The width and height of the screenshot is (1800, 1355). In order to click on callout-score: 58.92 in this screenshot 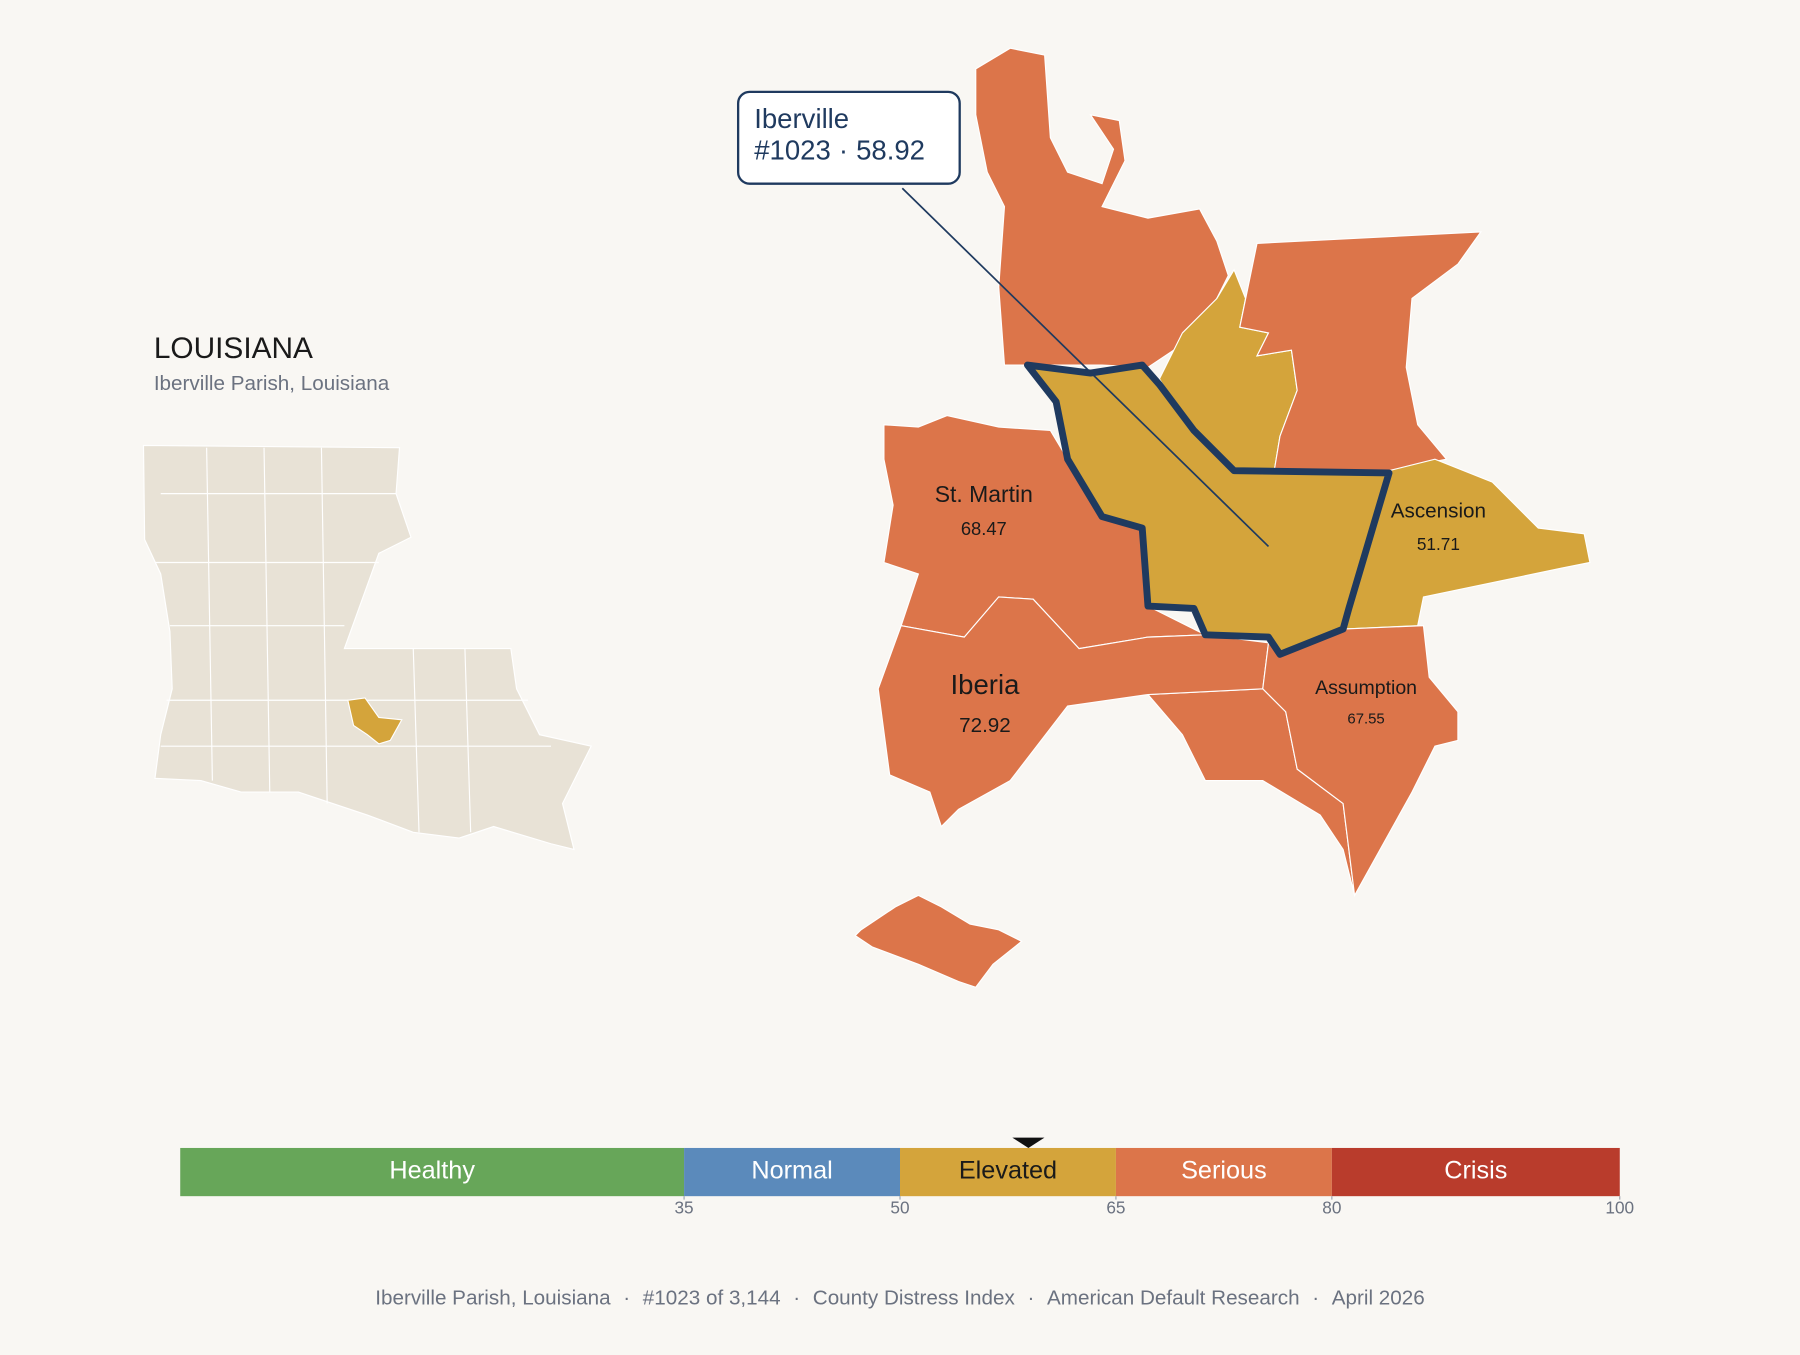, I will do `click(890, 150)`.